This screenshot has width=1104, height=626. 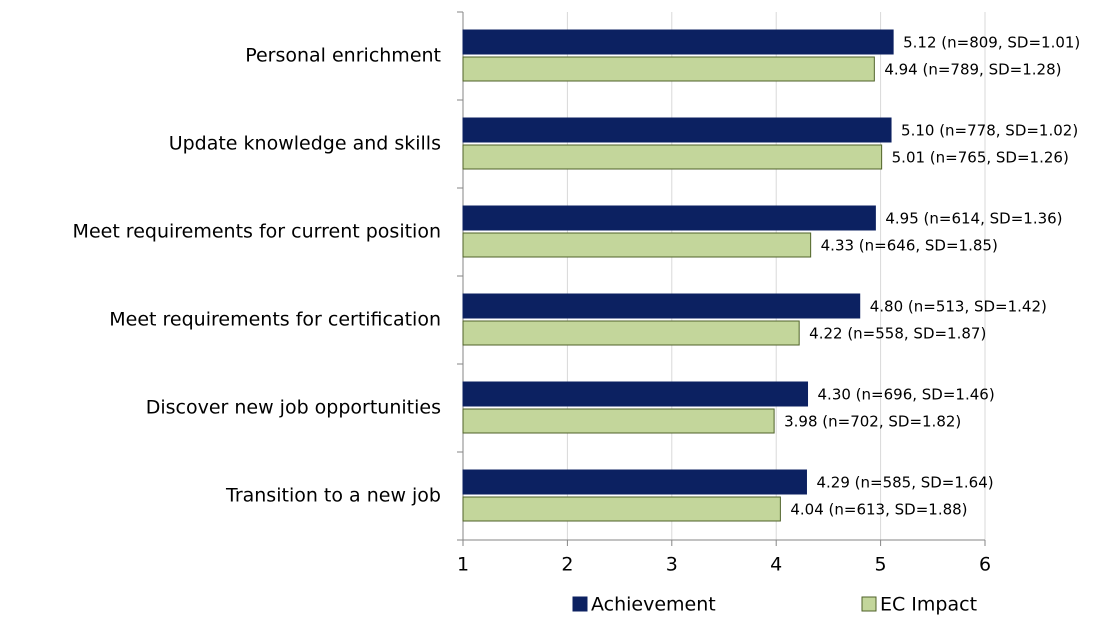 What do you see at coordinates (672, 565) in the screenshot?
I see `x-tick-label: 3` at bounding box center [672, 565].